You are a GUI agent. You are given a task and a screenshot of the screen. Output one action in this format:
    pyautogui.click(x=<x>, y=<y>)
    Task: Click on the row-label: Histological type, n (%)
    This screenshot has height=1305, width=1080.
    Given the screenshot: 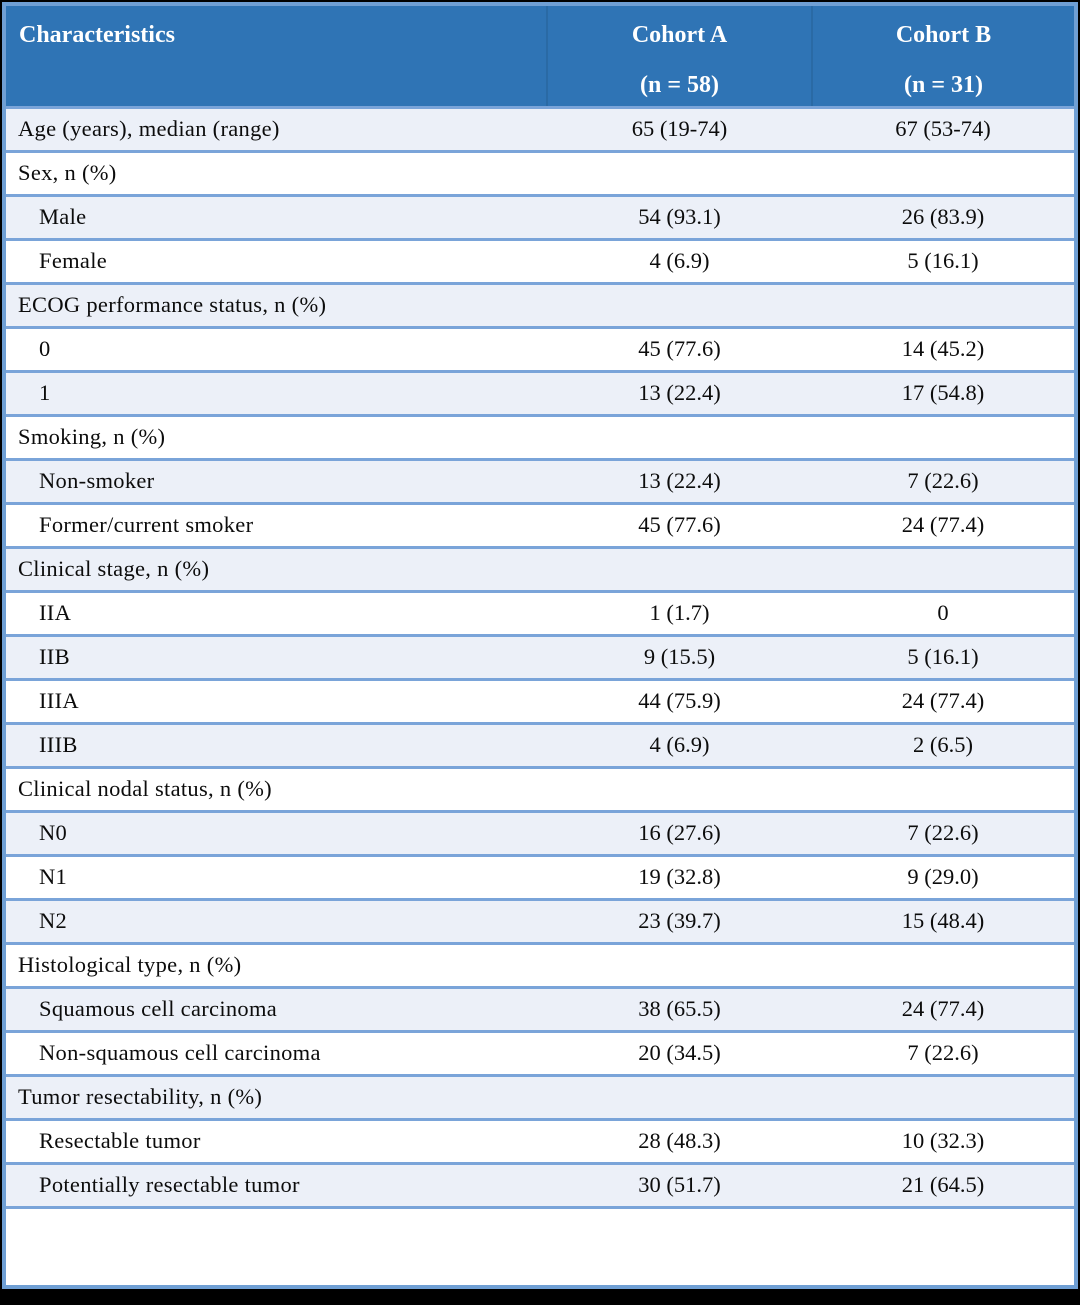 What is the action you would take?
    pyautogui.click(x=276, y=965)
    